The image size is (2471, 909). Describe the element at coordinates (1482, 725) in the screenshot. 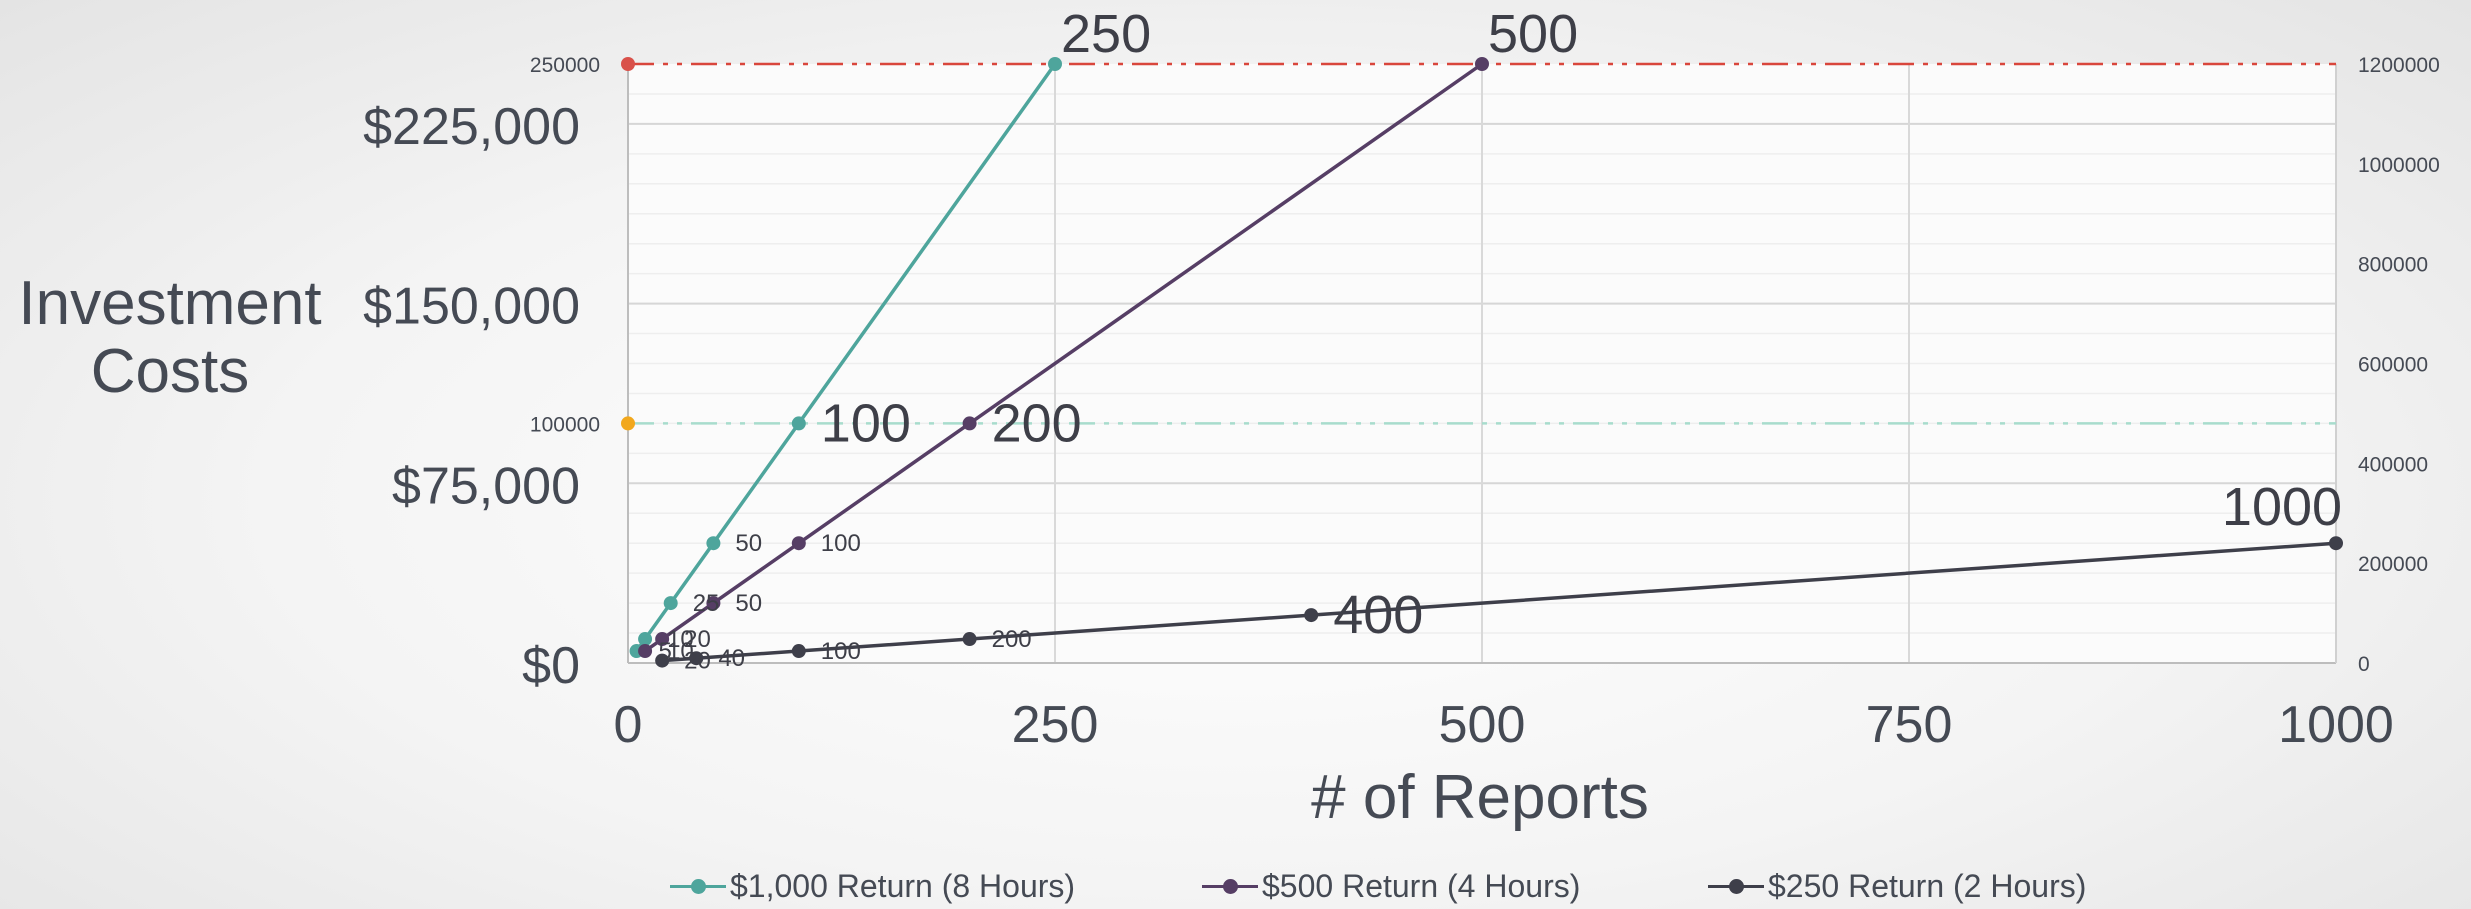

I see `x-tick-label: 500` at that location.